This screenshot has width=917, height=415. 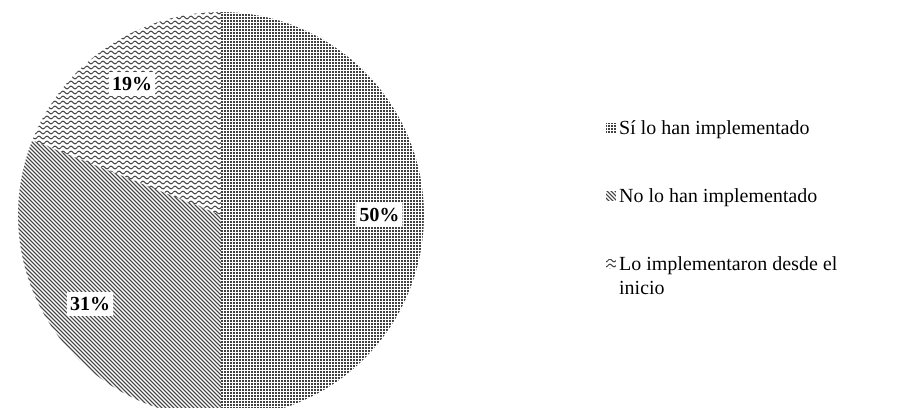 I want to click on legend-label: Sí lo han implementado, so click(x=714, y=128).